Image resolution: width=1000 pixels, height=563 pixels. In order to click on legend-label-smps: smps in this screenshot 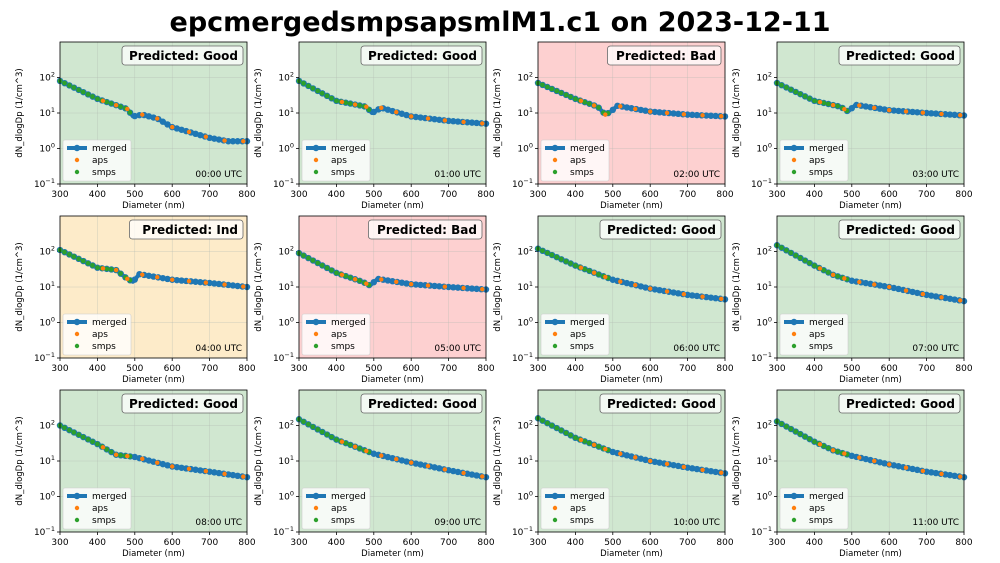, I will do `click(104, 347)`.